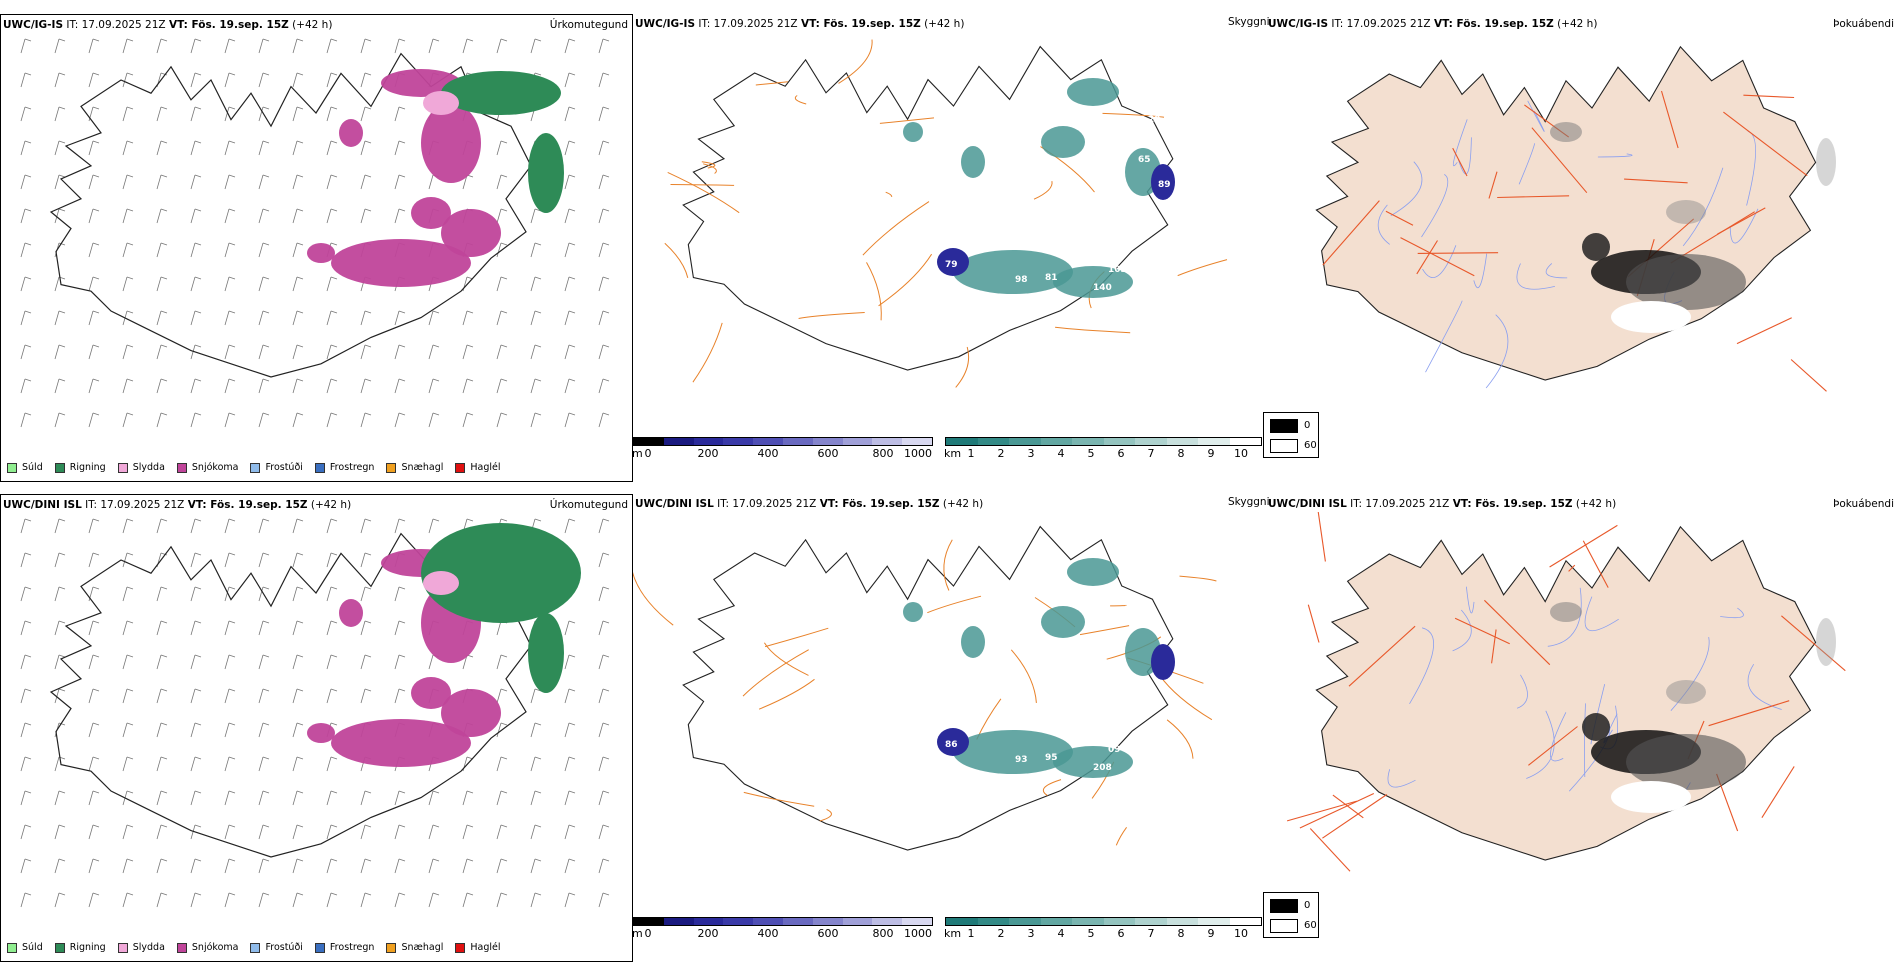 The image size is (1900, 962). What do you see at coordinates (401, 263) in the screenshot?
I see `snow-area` at bounding box center [401, 263].